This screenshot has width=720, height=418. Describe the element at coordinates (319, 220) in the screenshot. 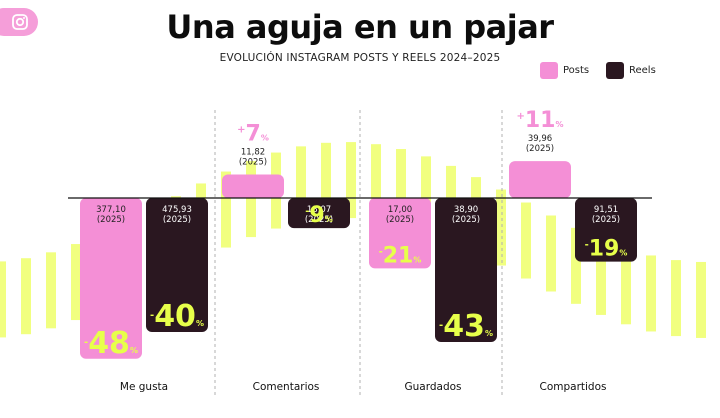

I see `value-unit-reels-comentarios: (2025)` at that location.